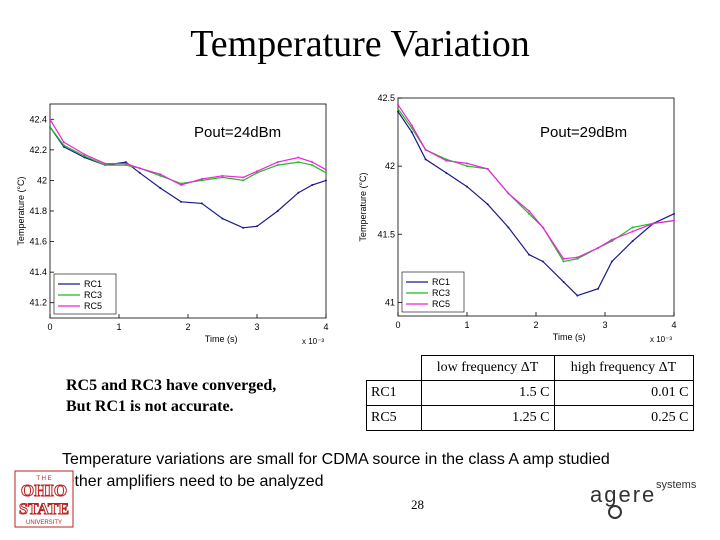 Image resolution: width=720 pixels, height=540 pixels. I want to click on header-low-frequency: low frequency ΔT, so click(487, 368).